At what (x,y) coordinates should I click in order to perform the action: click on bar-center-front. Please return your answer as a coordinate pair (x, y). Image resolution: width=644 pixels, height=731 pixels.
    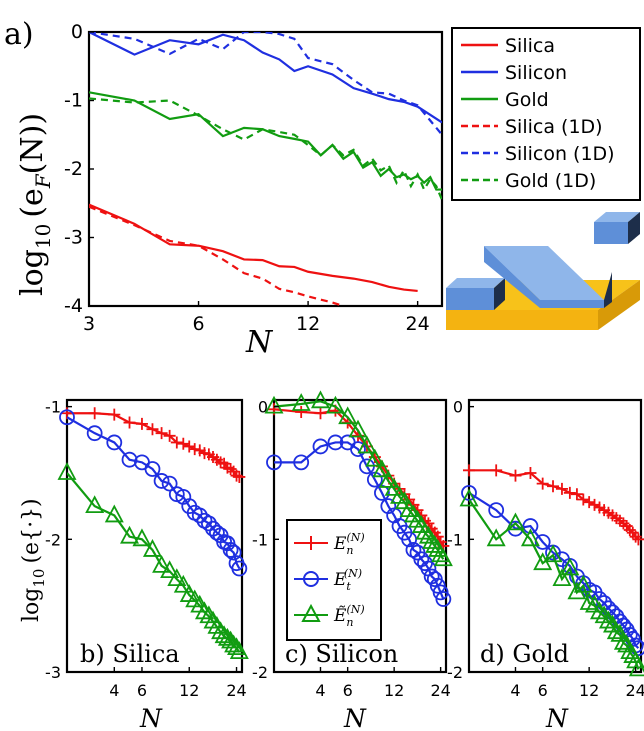
    Looking at the image, I should click on (572, 304).